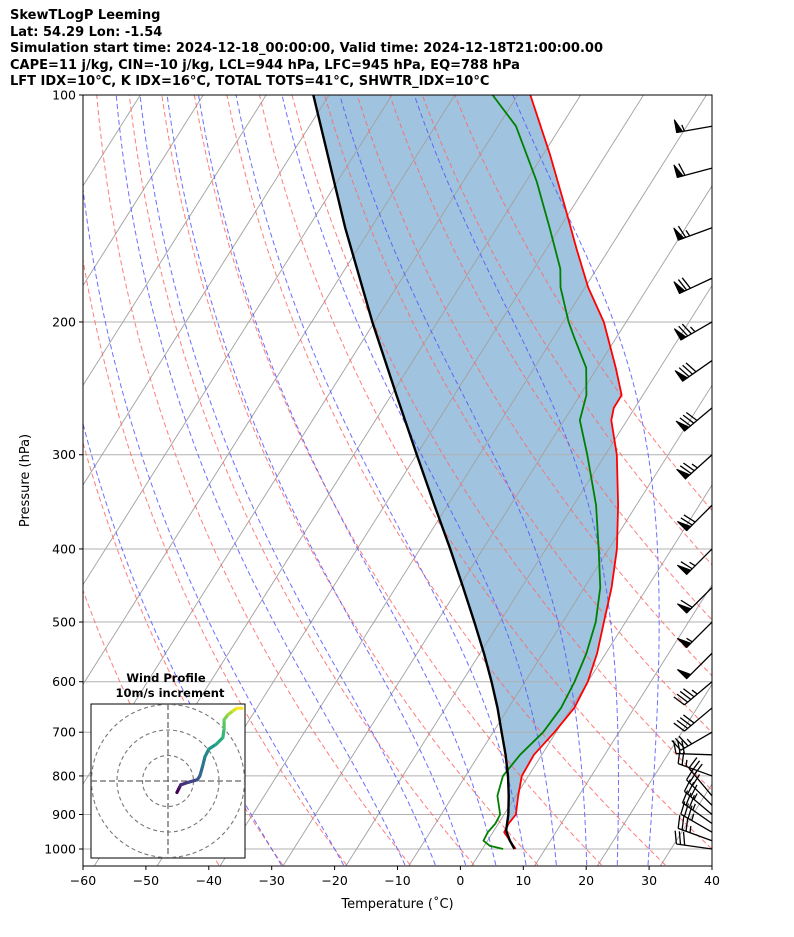 The image size is (794, 937). I want to click on hodograph-segment, so click(203, 762).